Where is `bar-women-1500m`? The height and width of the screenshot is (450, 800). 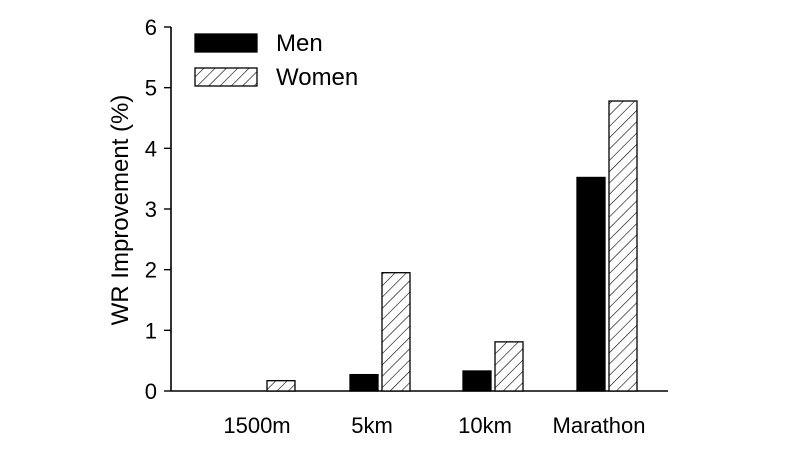
bar-women-1500m is located at coordinates (281, 386).